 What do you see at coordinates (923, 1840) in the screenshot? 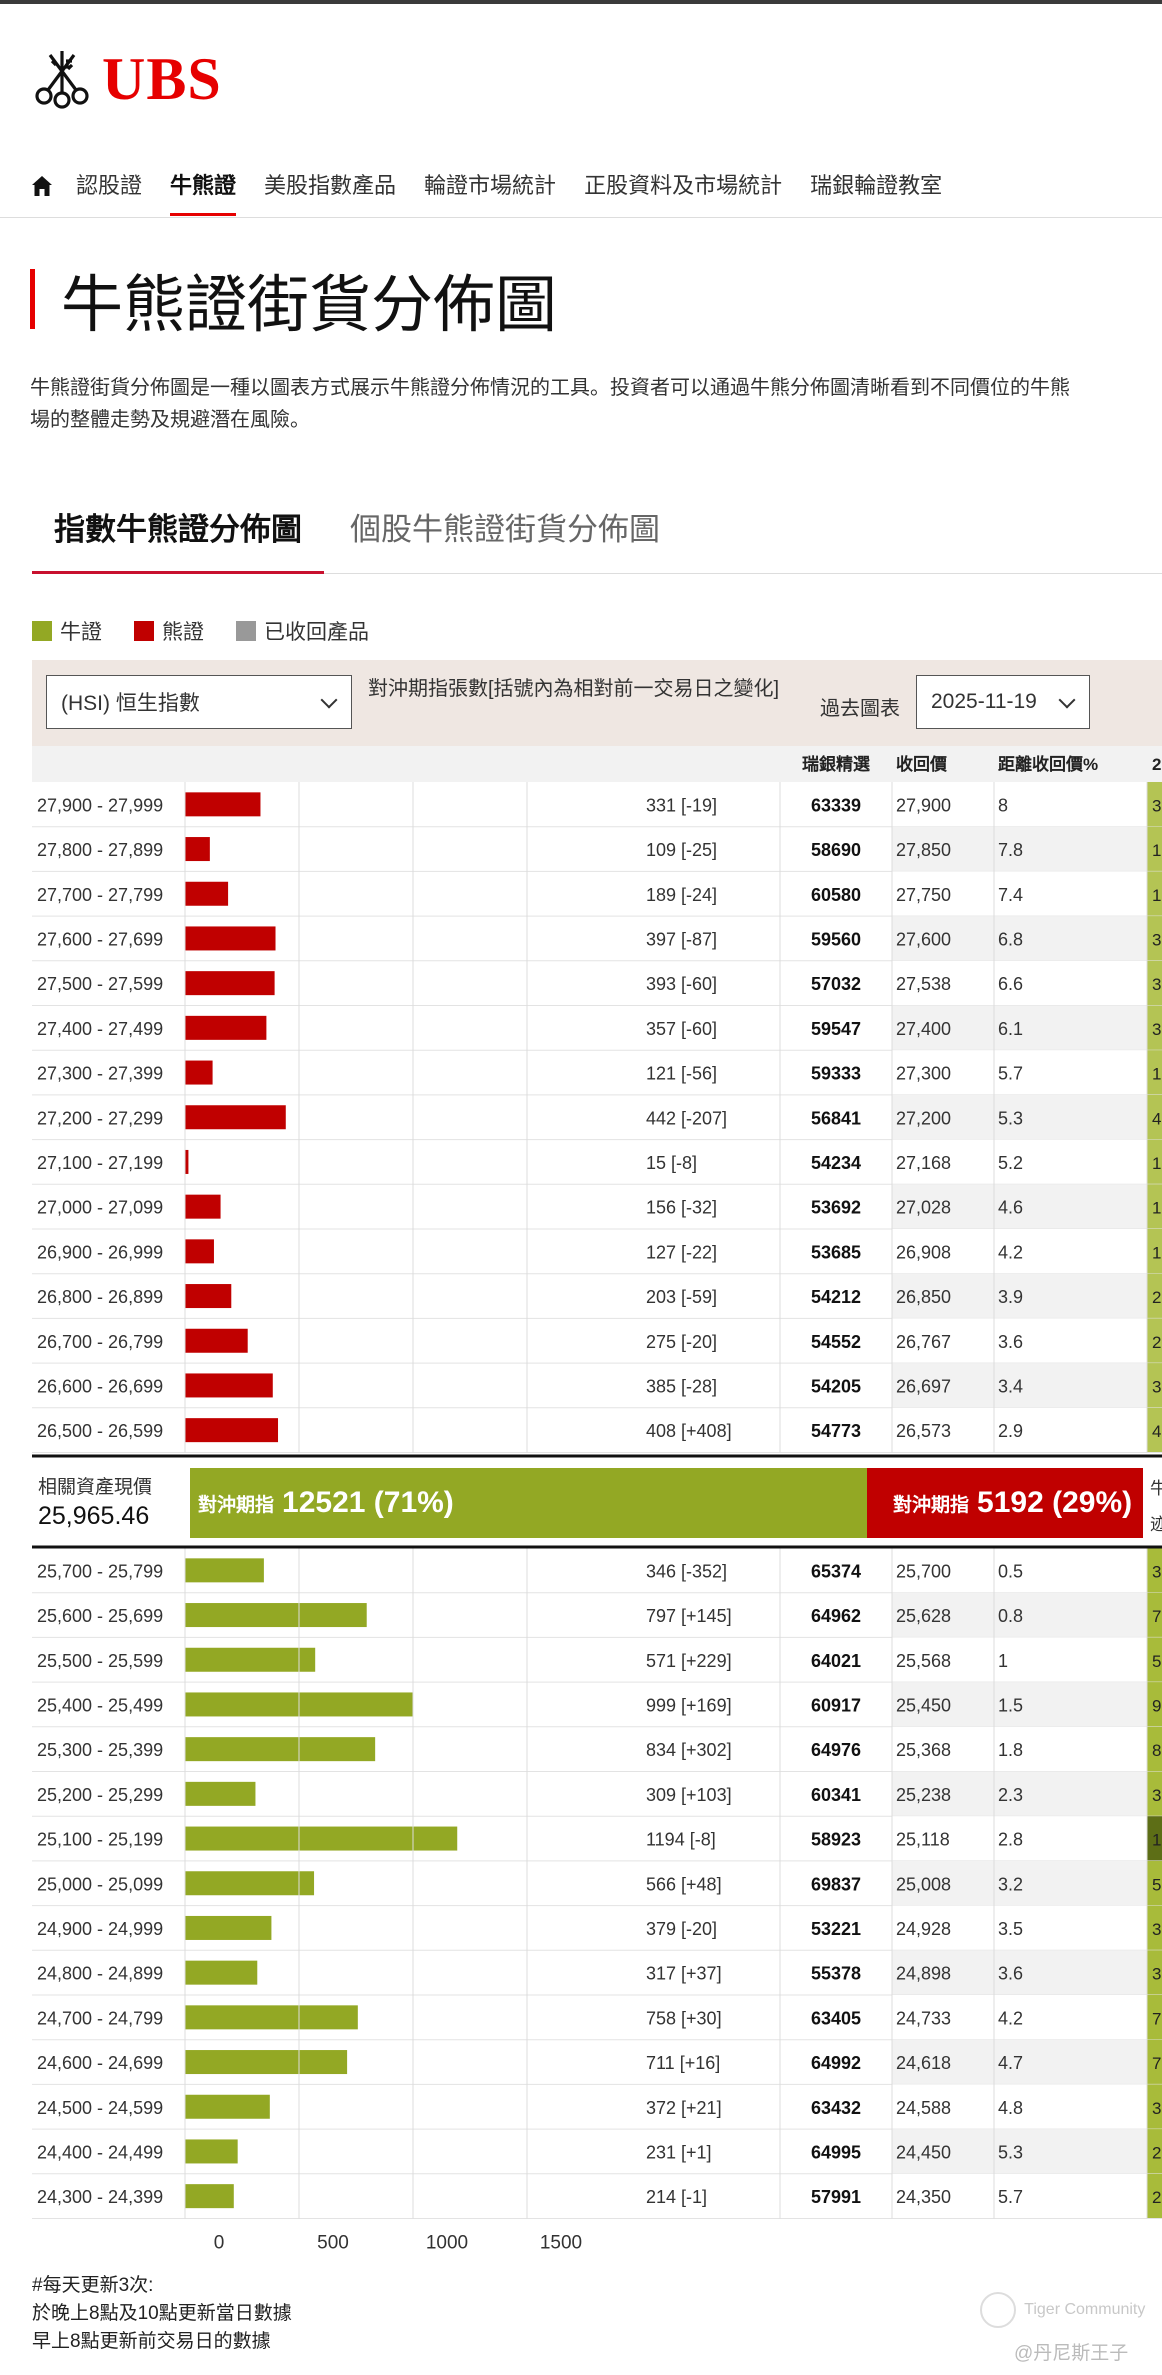
I see `bull-call-price: 25,118` at bounding box center [923, 1840].